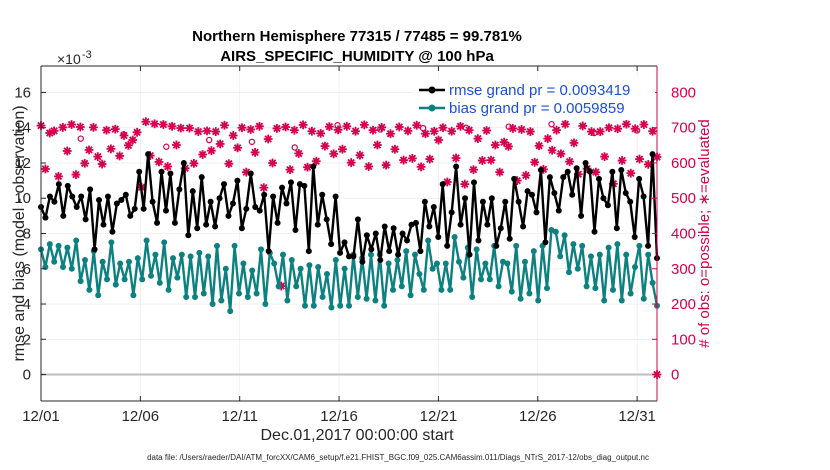 The image size is (830, 470). Describe the element at coordinates (22, 163) in the screenshot. I see `y-tick-label: 12` at that location.